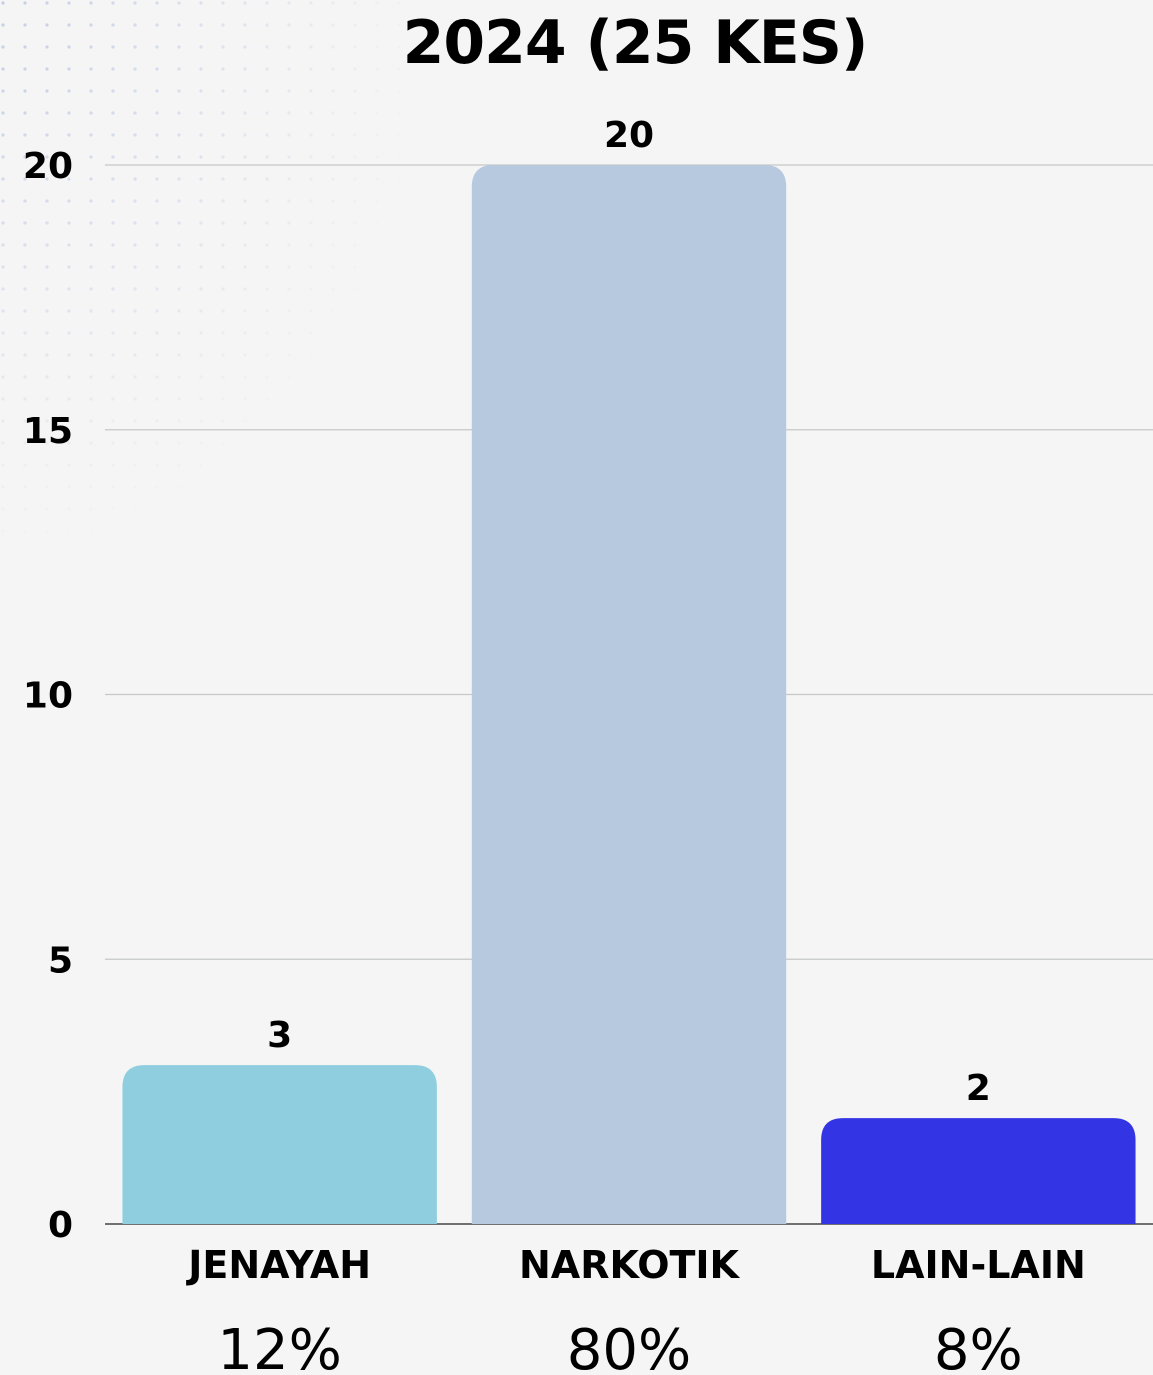  I want to click on data-label: 2, so click(978, 1088).